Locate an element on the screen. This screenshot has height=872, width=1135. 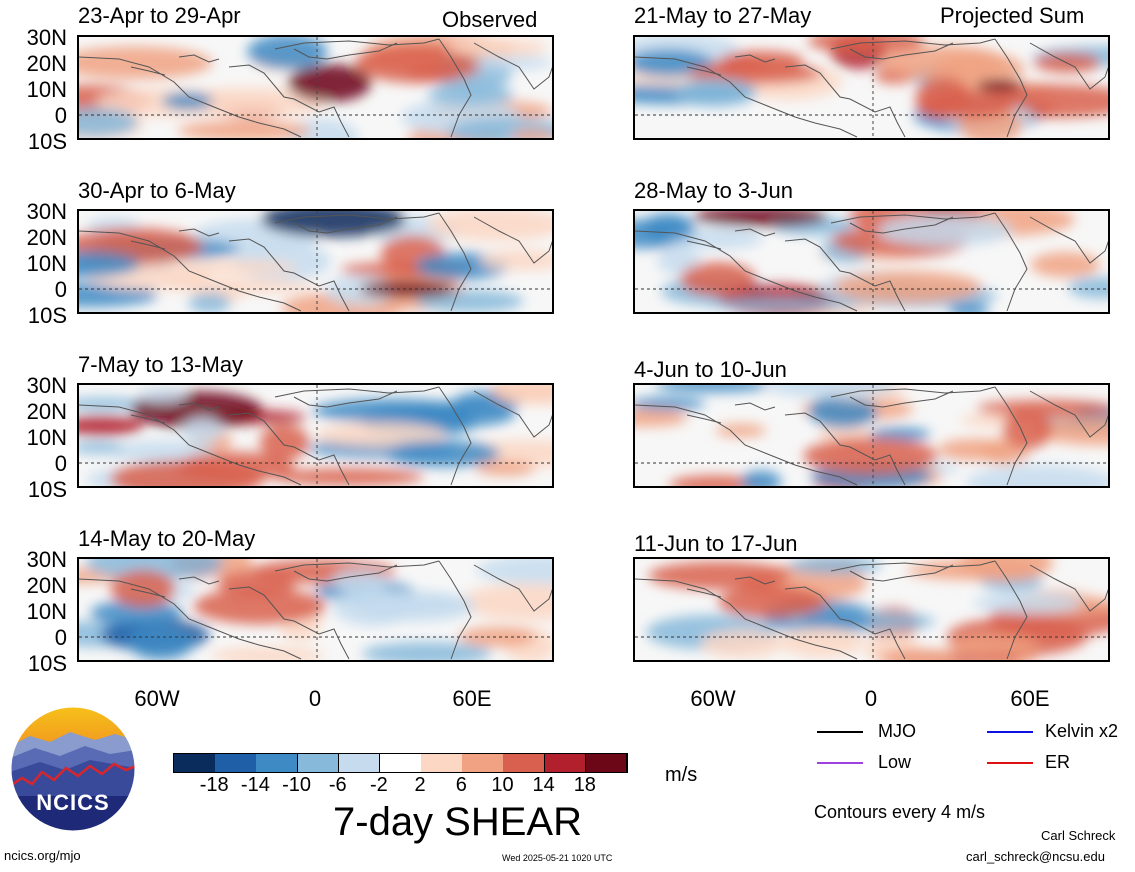
observed-panel-title: 14-May to 20-May is located at coordinates (167, 538).